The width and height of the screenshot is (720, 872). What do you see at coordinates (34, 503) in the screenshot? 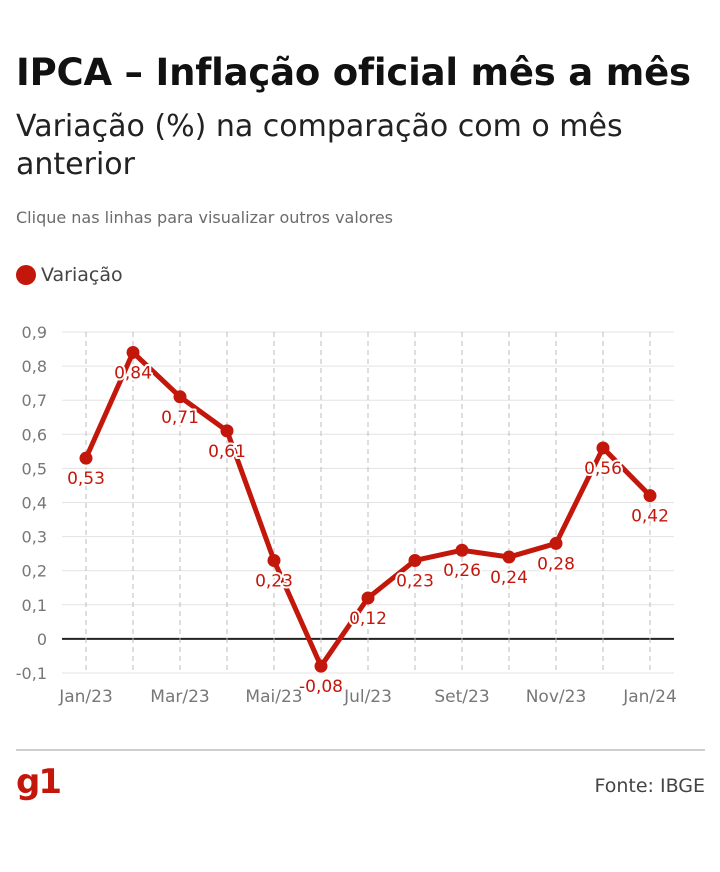
I see `y-tick-label: 0,4` at bounding box center [34, 503].